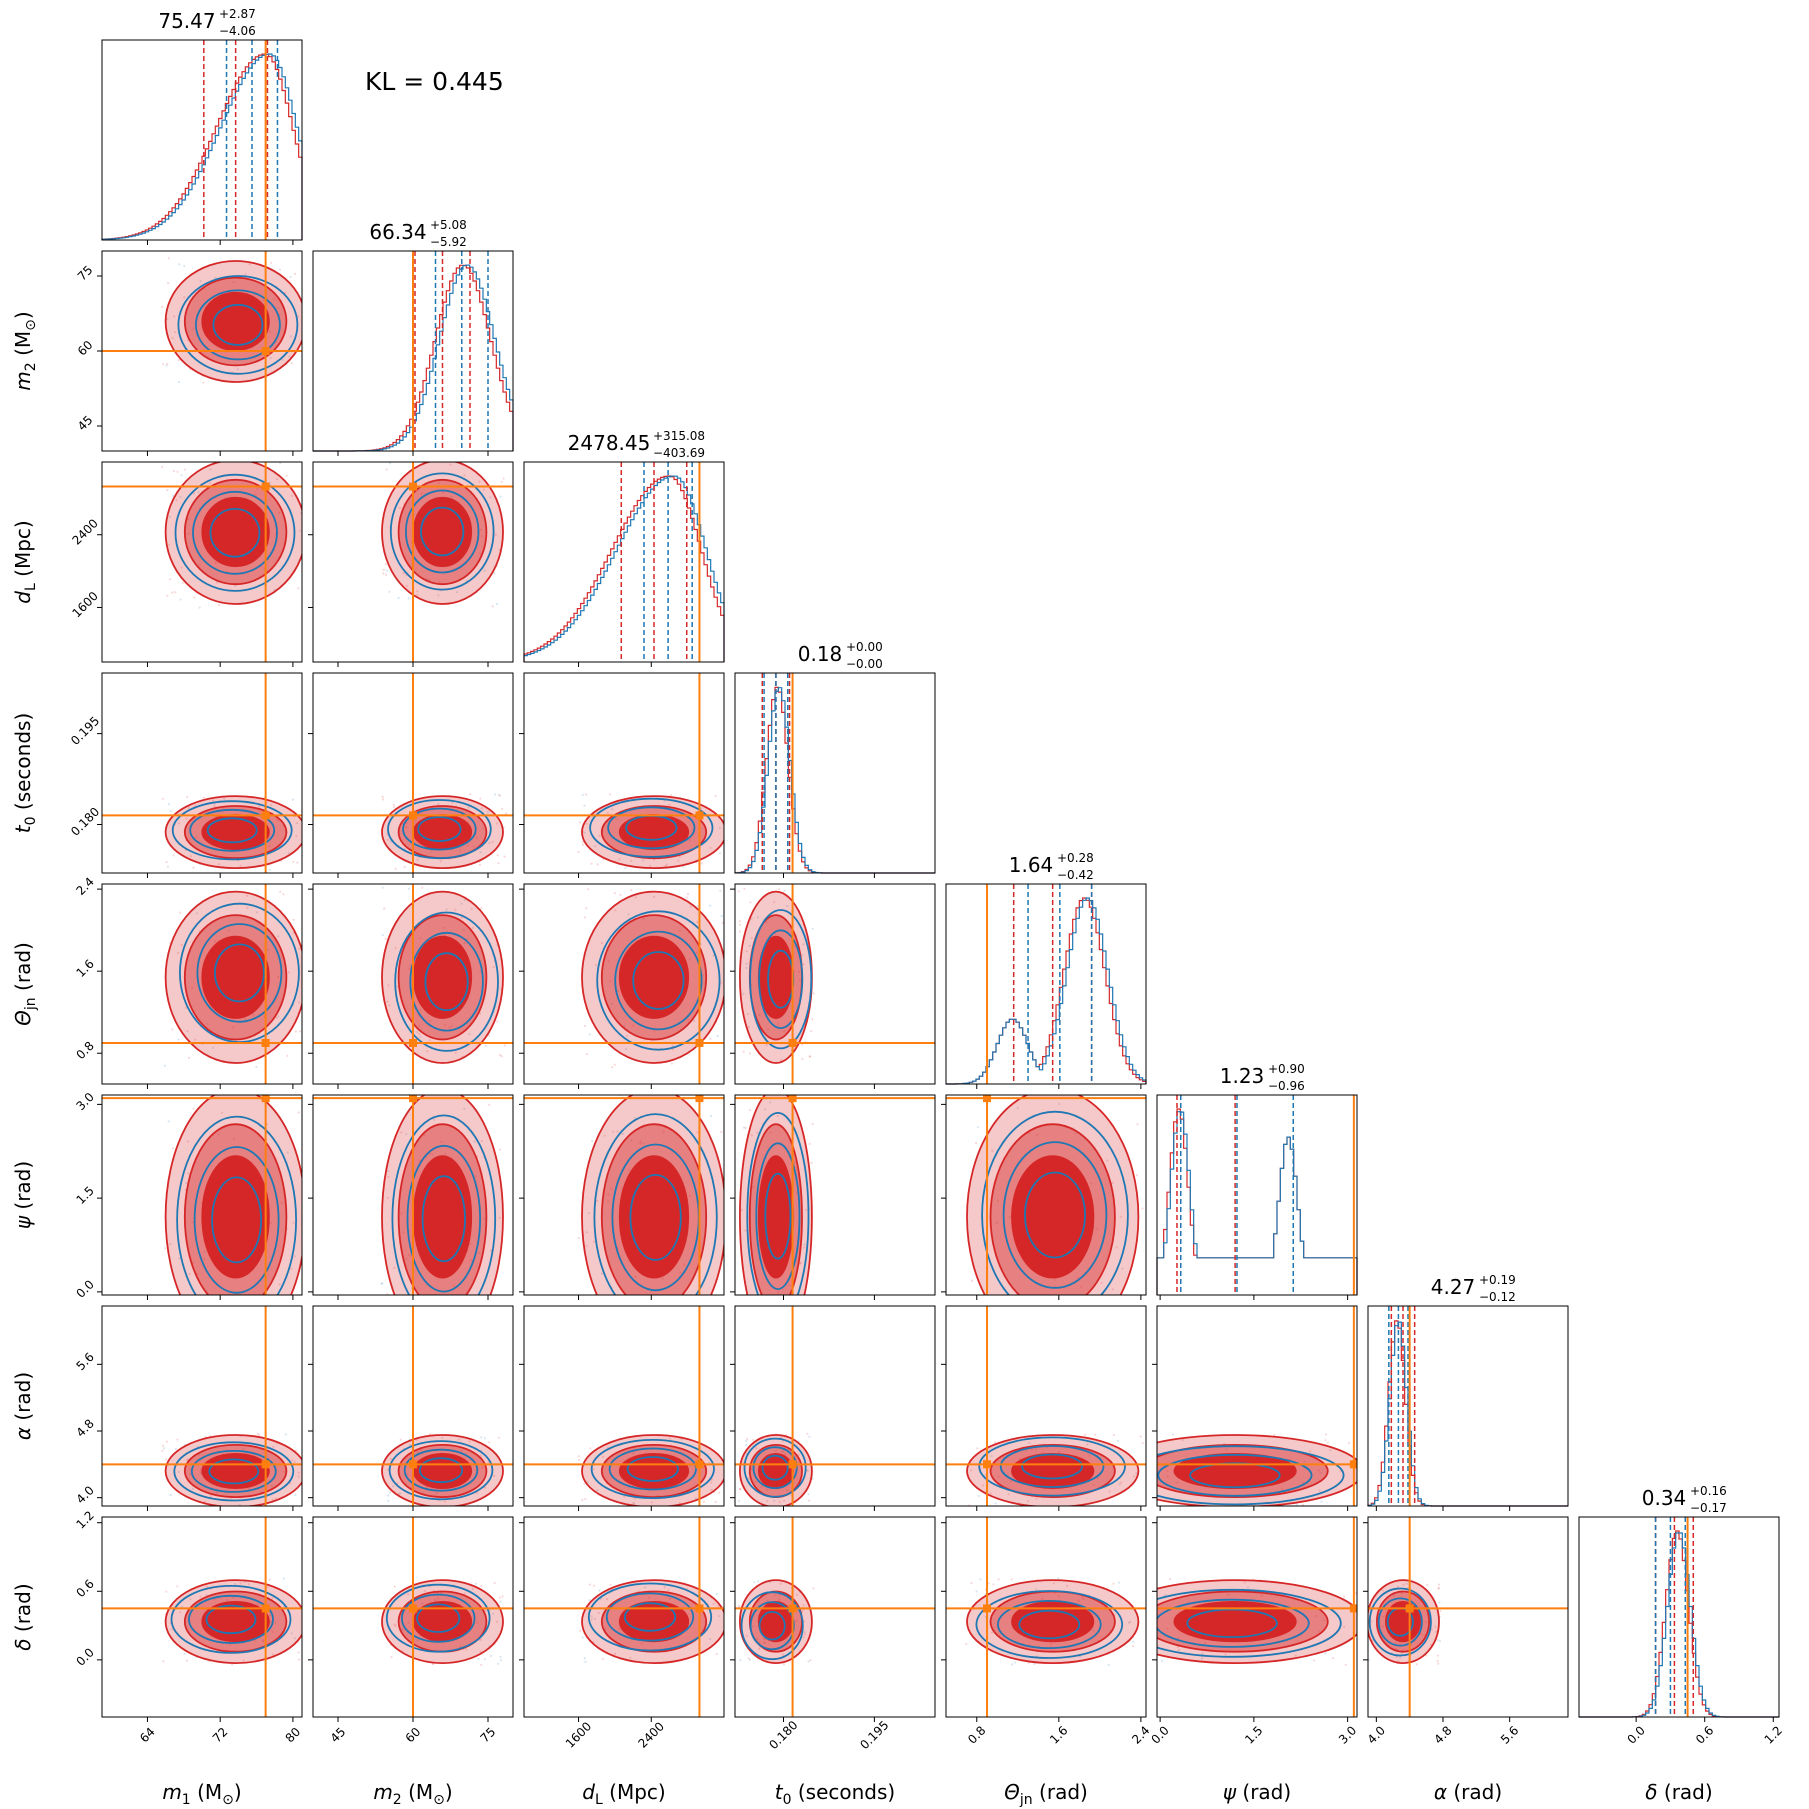 This screenshot has height=1809, width=1809. What do you see at coordinates (1031, 865) in the screenshot?
I see `title-thetajn: 1.64` at bounding box center [1031, 865].